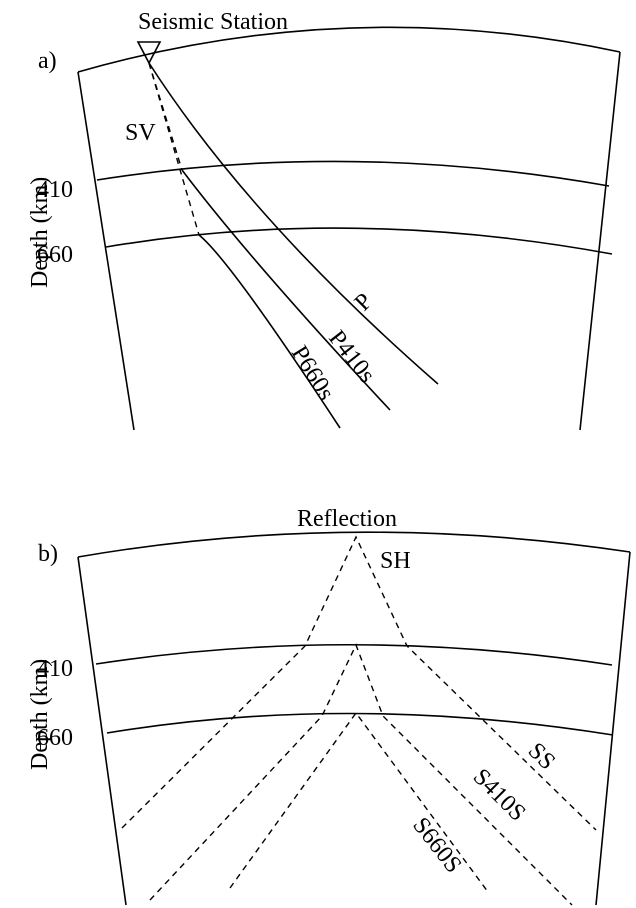  What do you see at coordinates (436, 845) in the screenshot?
I see `ray-s660s-label: S660S` at bounding box center [436, 845].